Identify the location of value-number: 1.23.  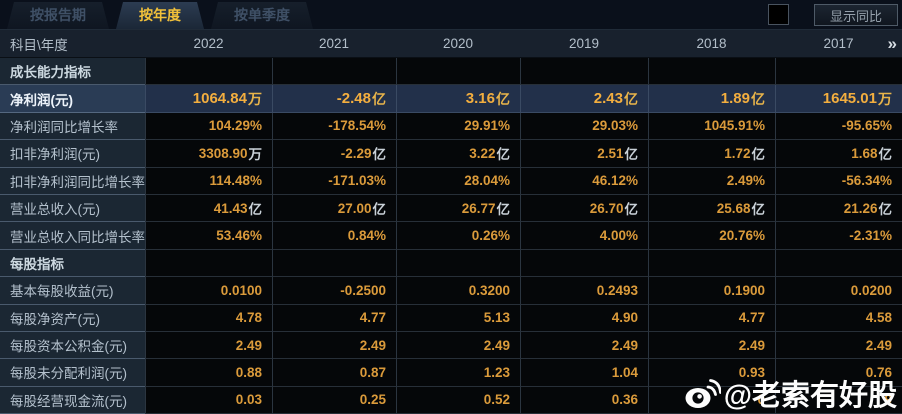
(496, 372).